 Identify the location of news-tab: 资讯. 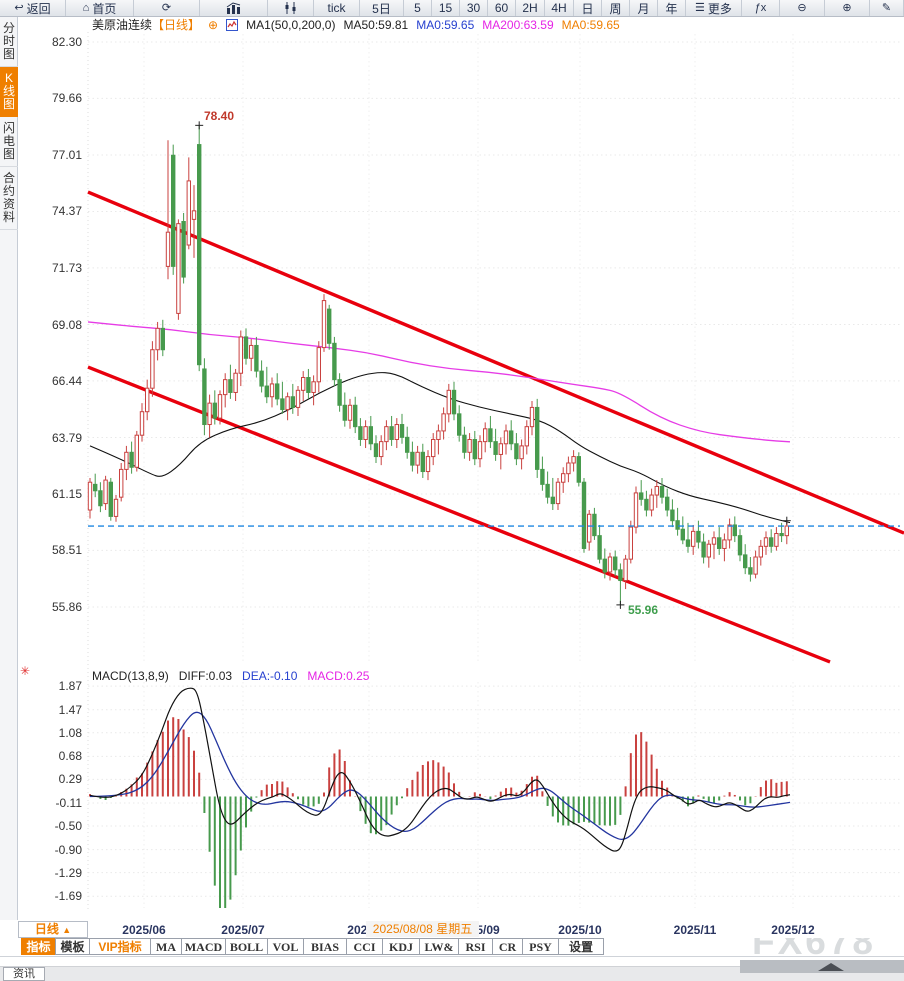
(24, 974).